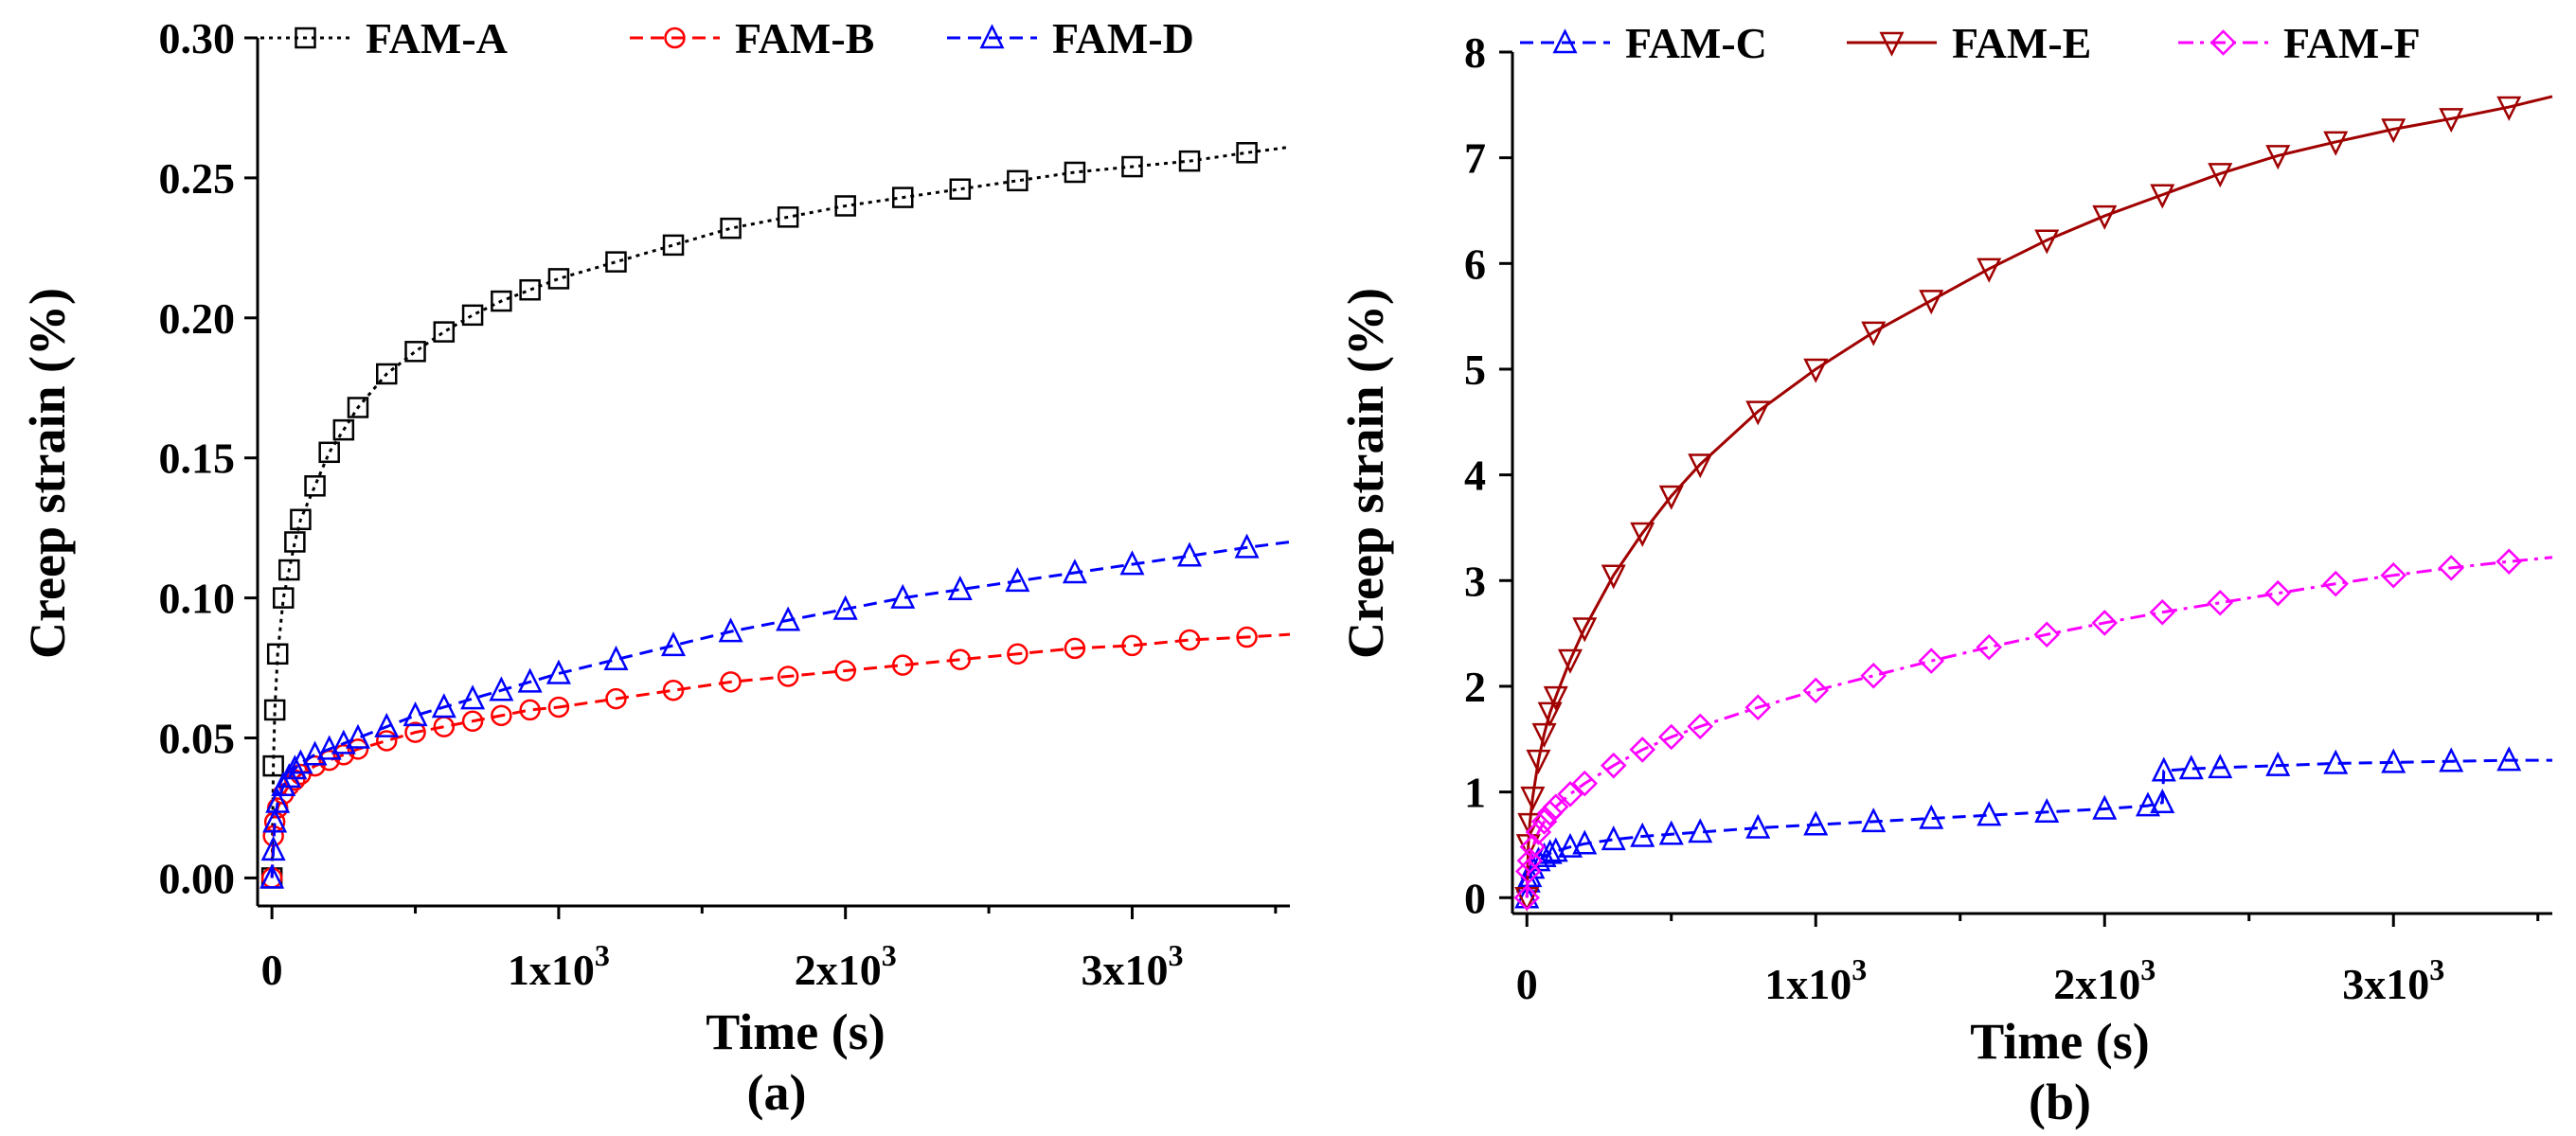 The width and height of the screenshot is (2576, 1136). Describe the element at coordinates (208, 458) in the screenshot. I see `panel-a-y-ticks: 0.00 0.05 0.10 0.15 0.20 0.25 0.30` at that location.